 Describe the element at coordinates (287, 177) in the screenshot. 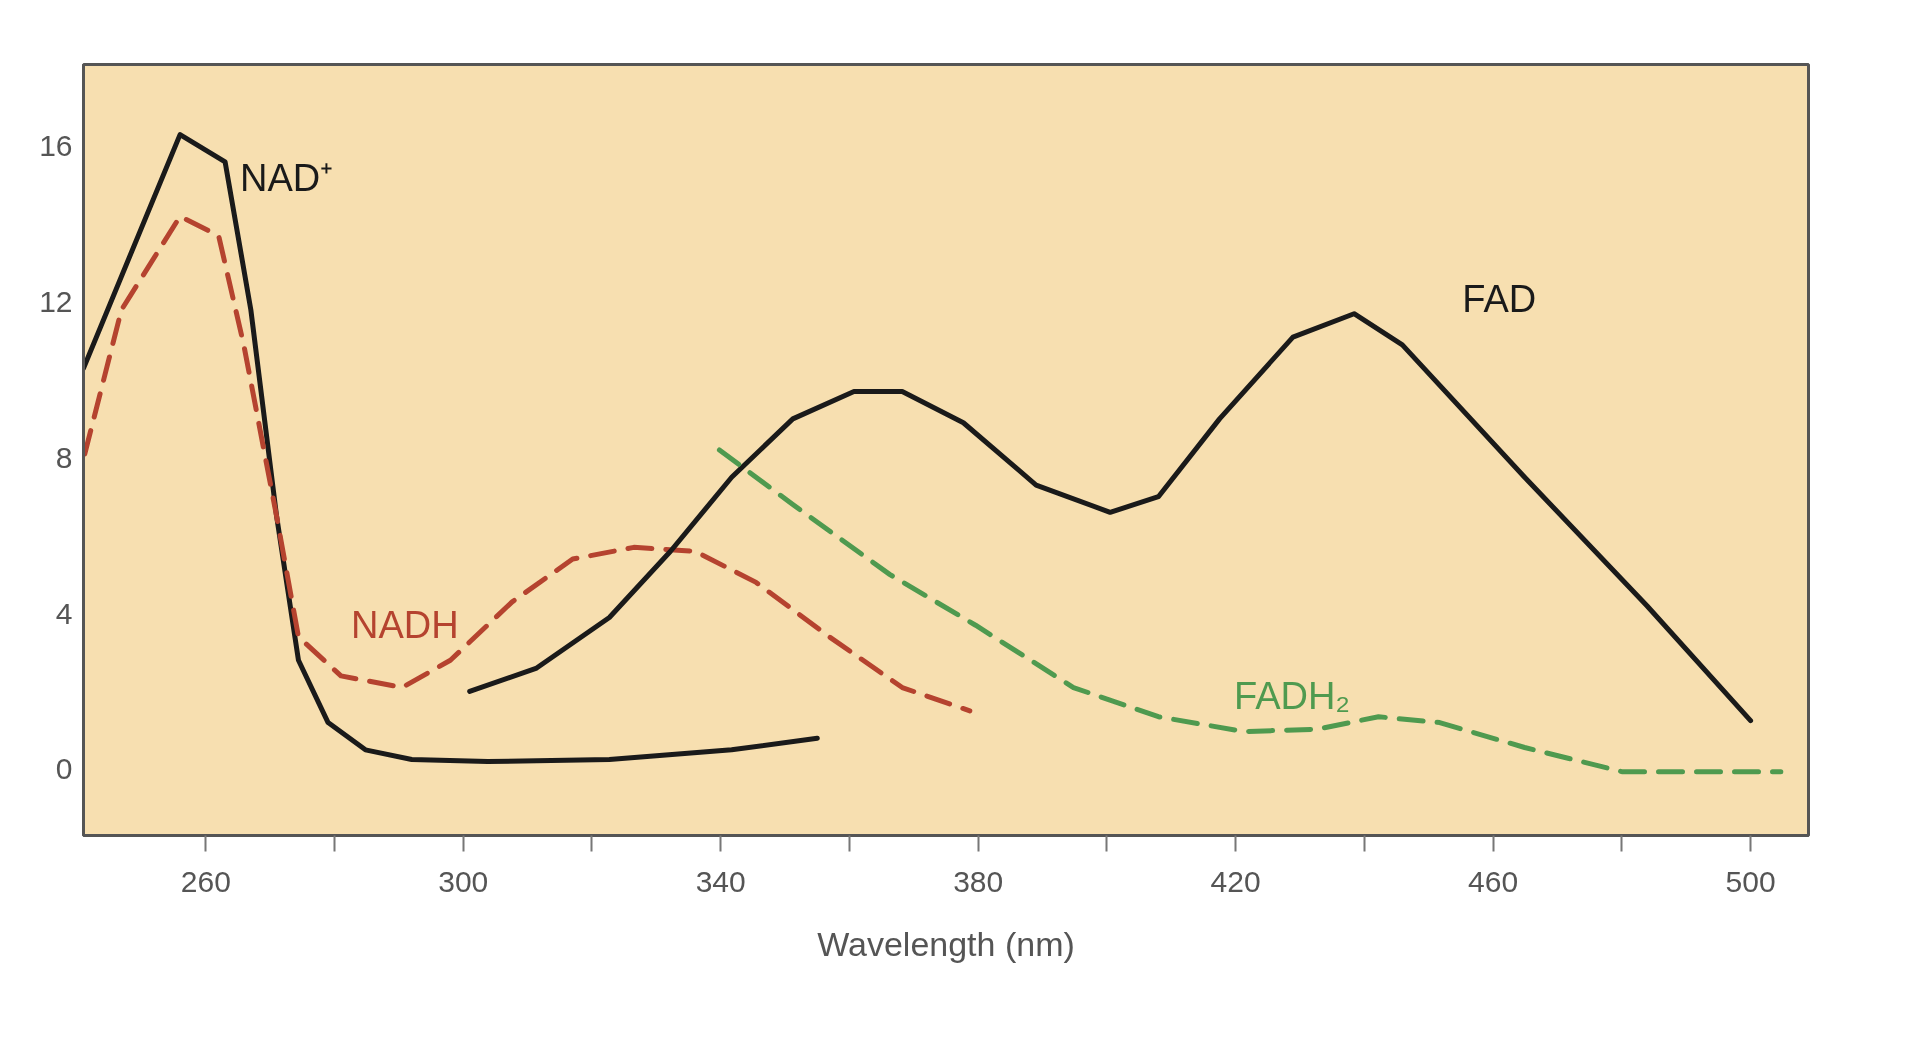

I see `series-label: NAD⁺` at that location.